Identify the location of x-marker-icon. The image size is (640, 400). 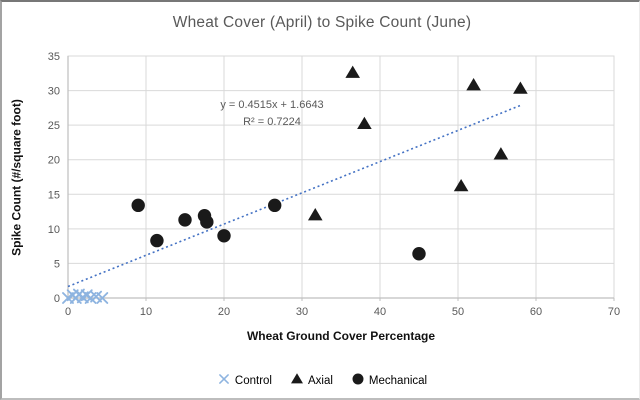
(224, 381).